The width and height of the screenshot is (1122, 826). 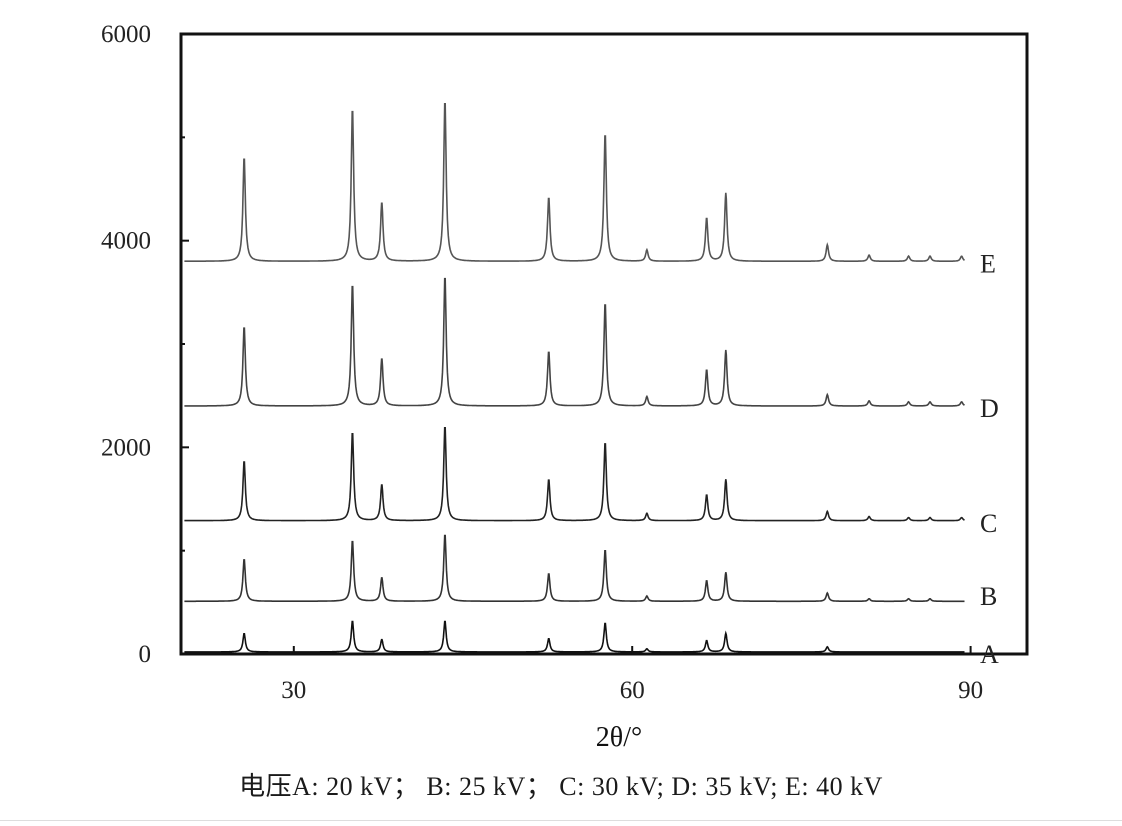 What do you see at coordinates (126, 447) in the screenshot?
I see `y-tick-label: 2000` at bounding box center [126, 447].